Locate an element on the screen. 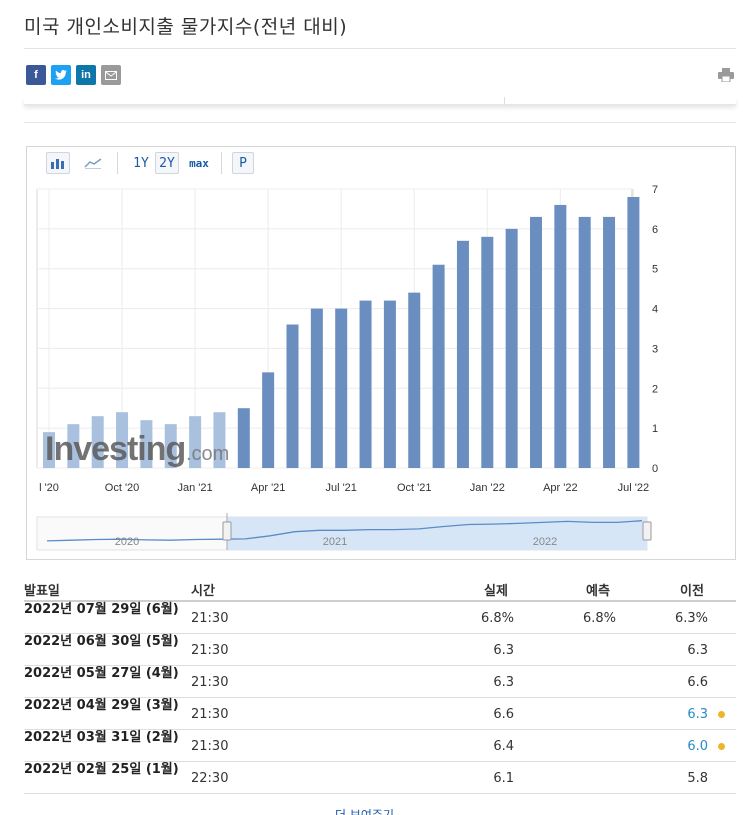 The height and width of the screenshot is (815, 743). table-row: 2022년 06월 30일 (5월) 21:30 6.3 6.3 is located at coordinates (380, 650).